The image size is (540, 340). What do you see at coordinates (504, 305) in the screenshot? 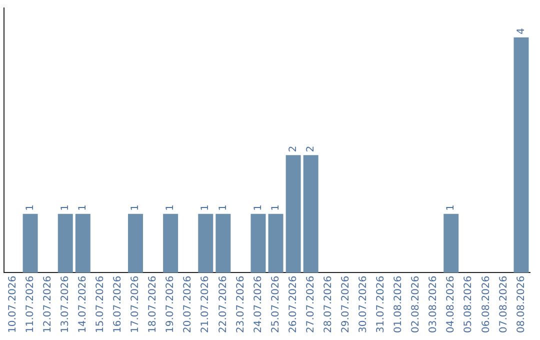
I see `x-tick-label: 07.08.2026` at bounding box center [504, 305].